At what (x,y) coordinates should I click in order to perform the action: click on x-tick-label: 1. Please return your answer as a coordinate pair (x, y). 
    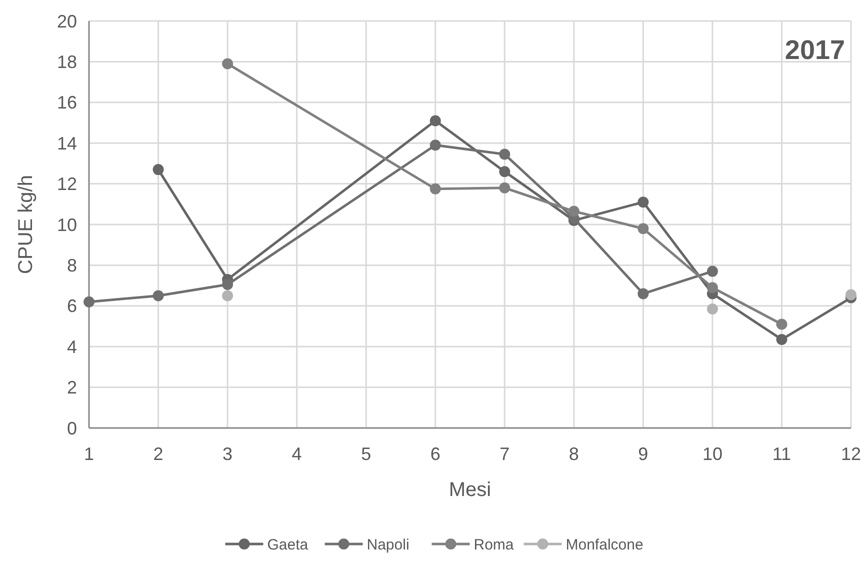
    Looking at the image, I should click on (89, 454).